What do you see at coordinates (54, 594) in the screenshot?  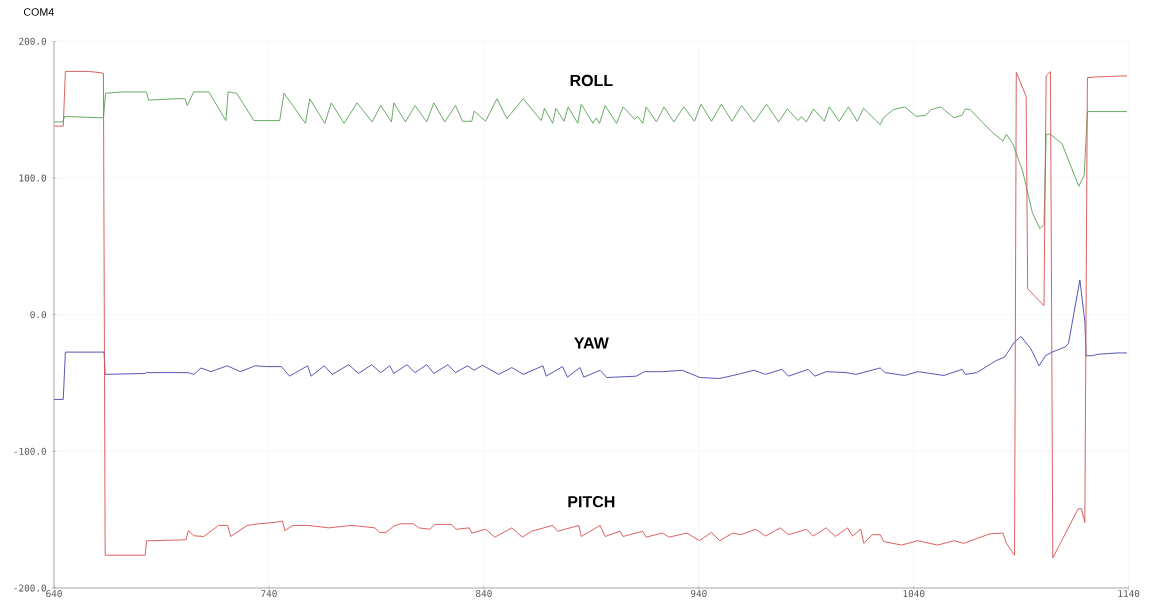 I see `x-tick-label: 640` at bounding box center [54, 594].